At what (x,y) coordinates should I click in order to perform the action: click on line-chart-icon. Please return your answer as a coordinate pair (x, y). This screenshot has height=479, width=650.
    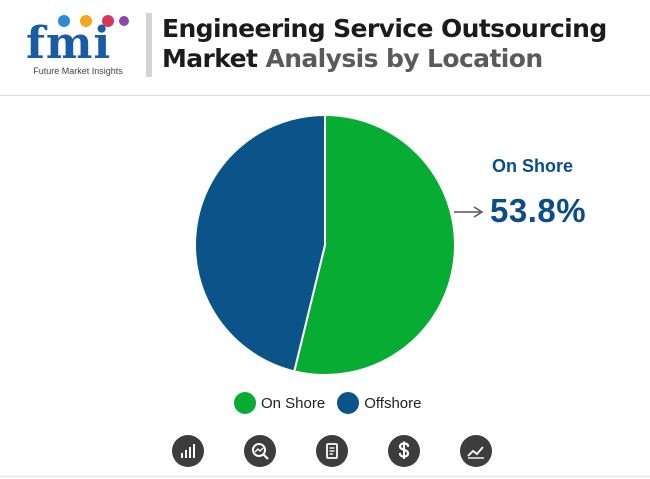
    Looking at the image, I should click on (476, 451).